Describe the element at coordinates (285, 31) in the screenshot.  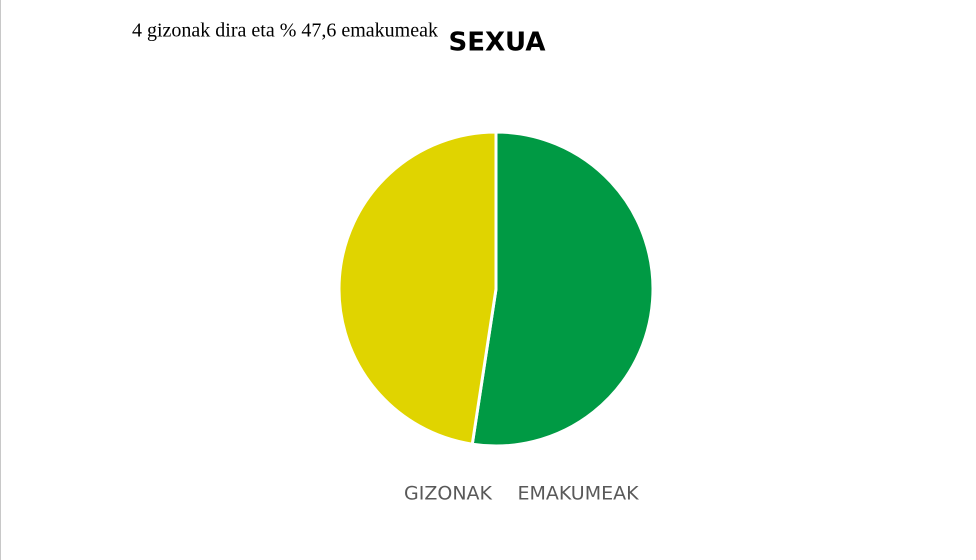
I see `background-text: 4 gizonak dira eta % 47,6 emakumeak` at that location.